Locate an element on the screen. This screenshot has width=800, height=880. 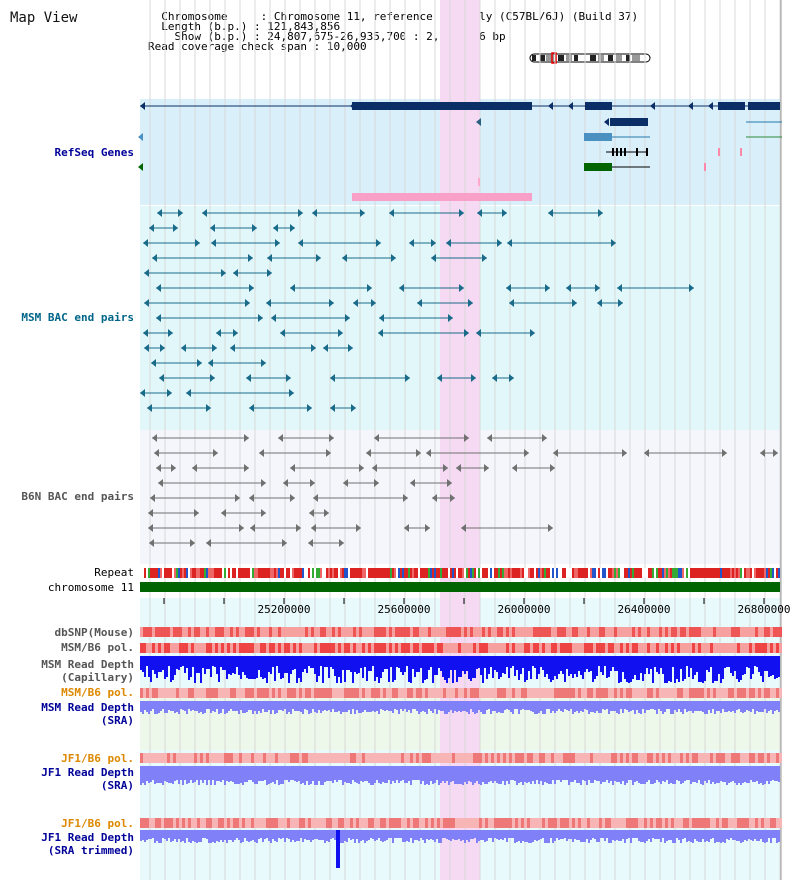
track-label-jf1-depth-trimmed: JF1 Read Depth is located at coordinates (87, 837).